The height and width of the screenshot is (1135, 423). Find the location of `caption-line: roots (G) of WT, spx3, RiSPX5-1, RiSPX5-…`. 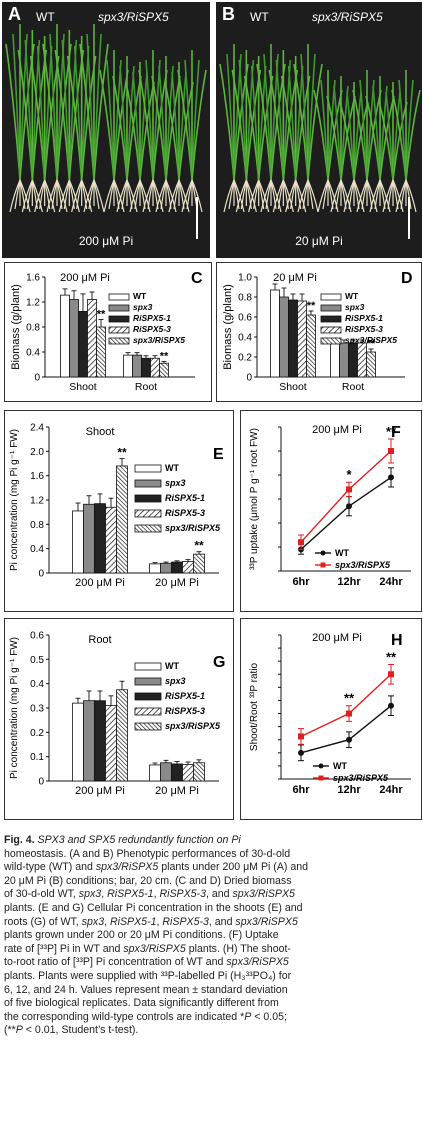

caption-line: roots (G) of WT, spx3, RiSPX5-1, RiSPX5-… is located at coordinates (213, 923).